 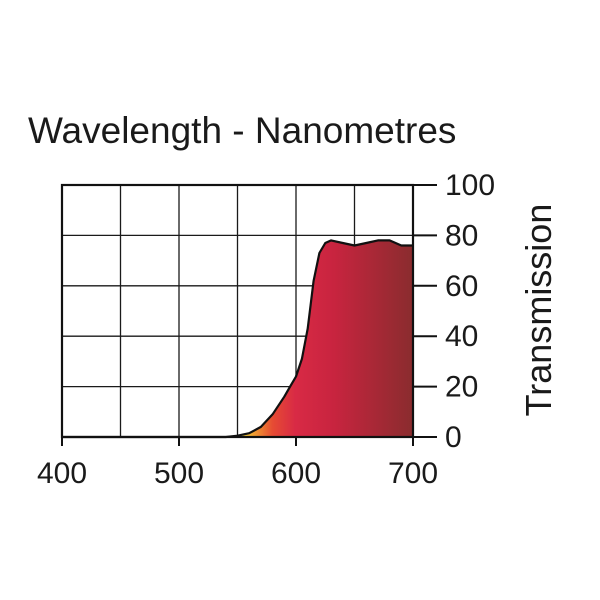 What do you see at coordinates (179, 473) in the screenshot?
I see `x-tick-label: 500` at bounding box center [179, 473].